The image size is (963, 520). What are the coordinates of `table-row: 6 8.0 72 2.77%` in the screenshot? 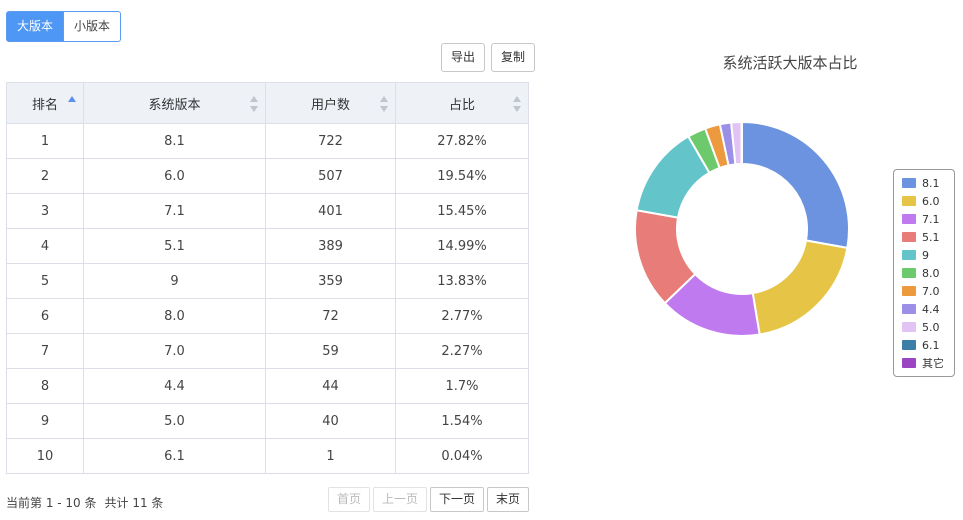 It's located at (267, 316).